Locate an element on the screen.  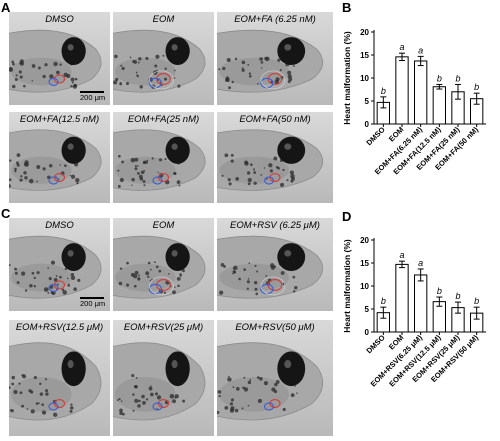
panel-c-micrograph: EOM+RSV(12.5 μM) is located at coordinates (59, 378).